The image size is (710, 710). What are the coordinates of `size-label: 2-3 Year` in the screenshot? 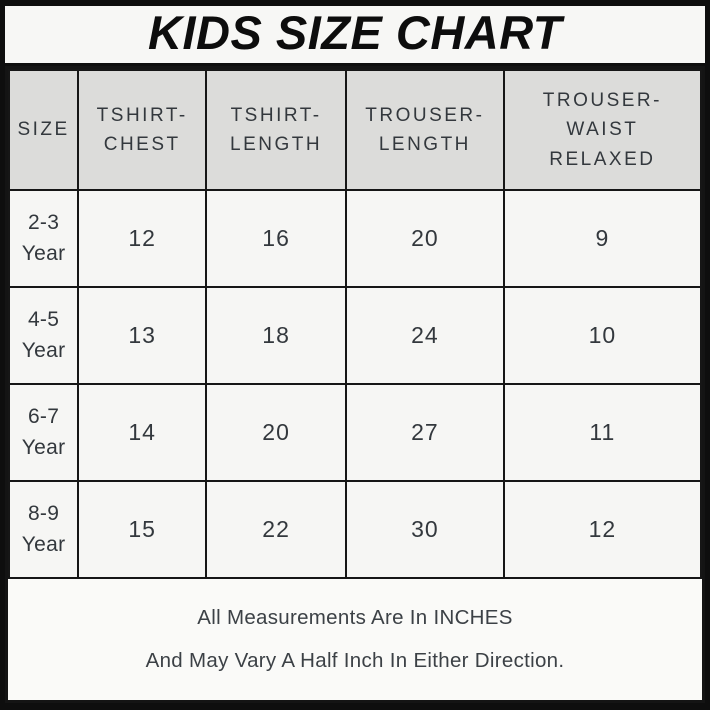 It's located at (43, 238).